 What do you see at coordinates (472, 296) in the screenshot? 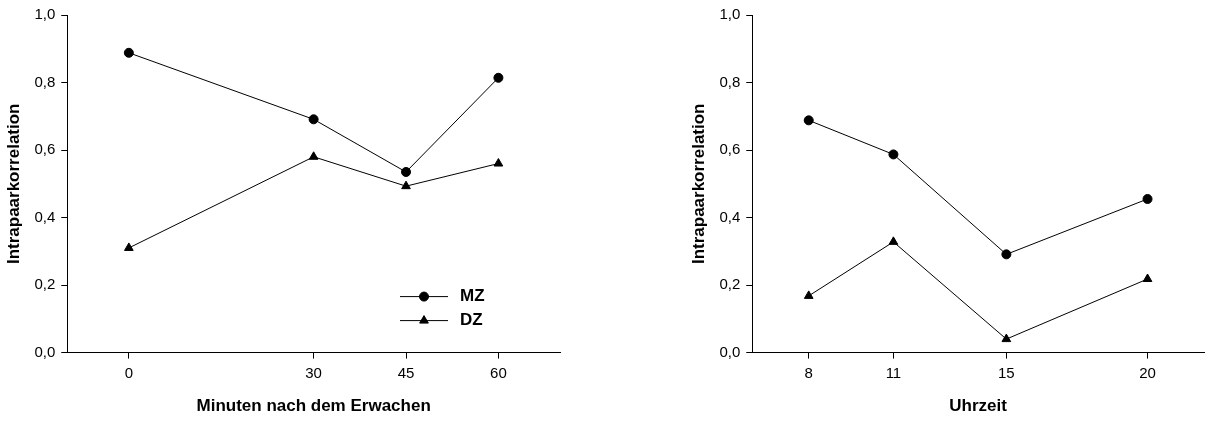
I see `legend-label: MZ` at bounding box center [472, 296].